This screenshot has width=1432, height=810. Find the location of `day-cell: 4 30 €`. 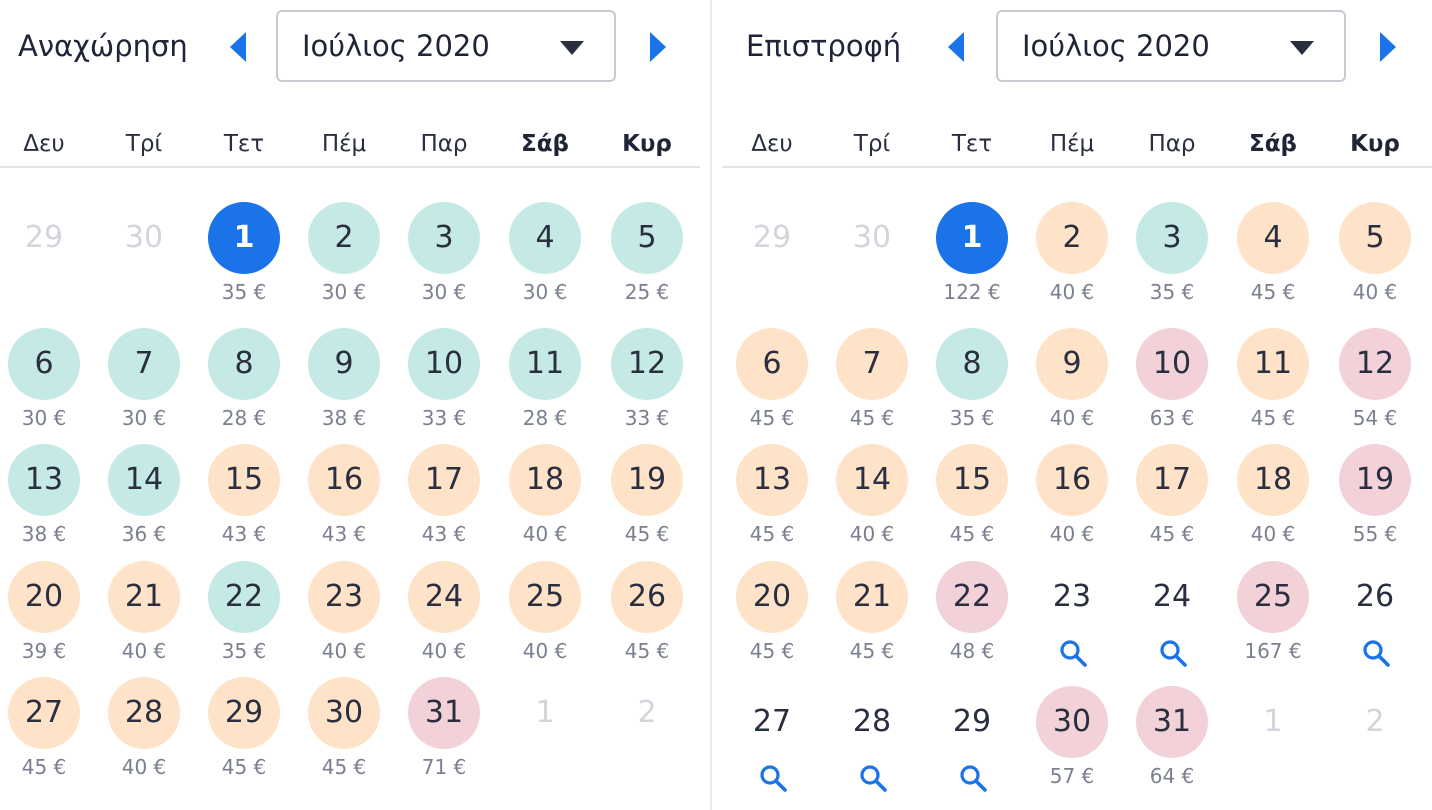

day-cell: 4 30 € is located at coordinates (545, 257).